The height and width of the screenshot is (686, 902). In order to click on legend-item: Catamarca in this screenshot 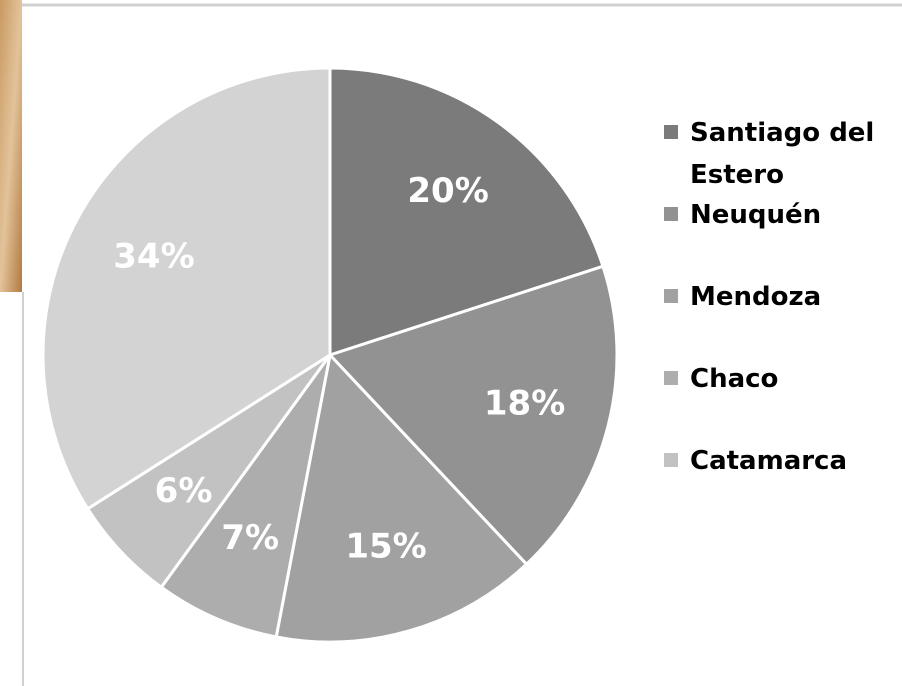, I will do `click(774, 461)`.